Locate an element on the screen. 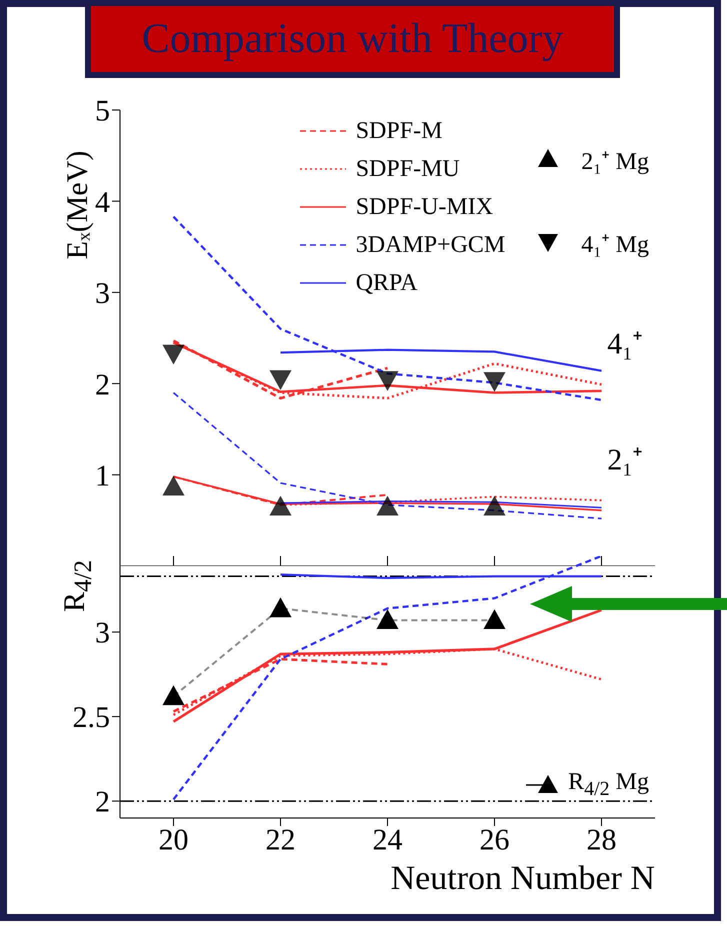 This screenshot has height=926, width=727. legend-label: SDPF-M is located at coordinates (399, 131).